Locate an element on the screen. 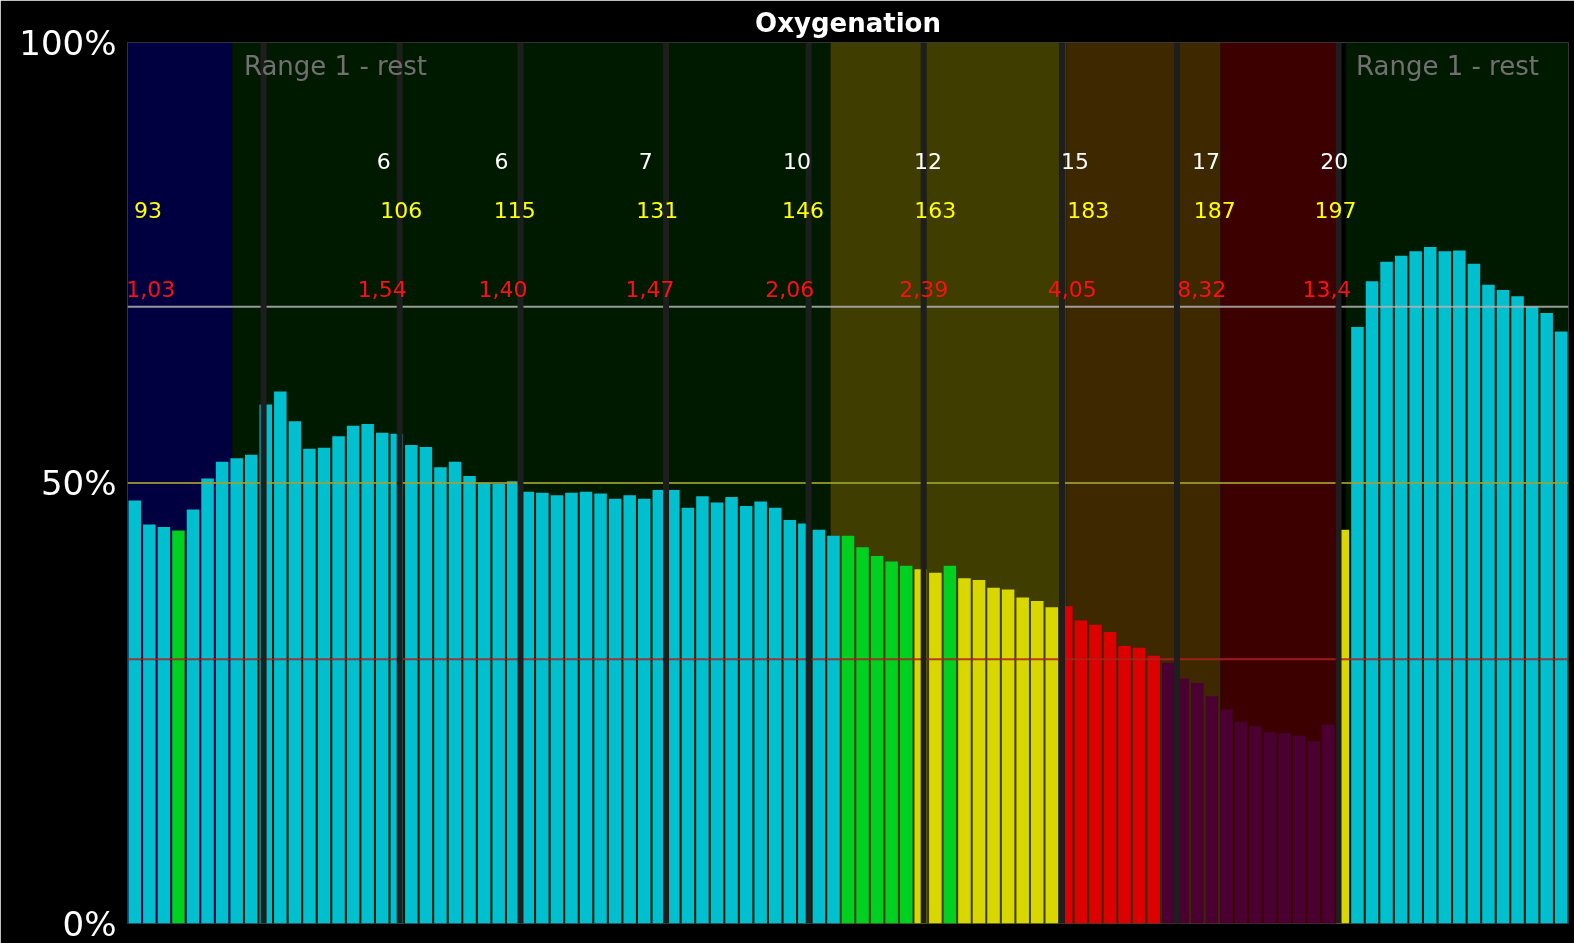 The height and width of the screenshot is (943, 1574). annotation: 146 is located at coordinates (802, 210).